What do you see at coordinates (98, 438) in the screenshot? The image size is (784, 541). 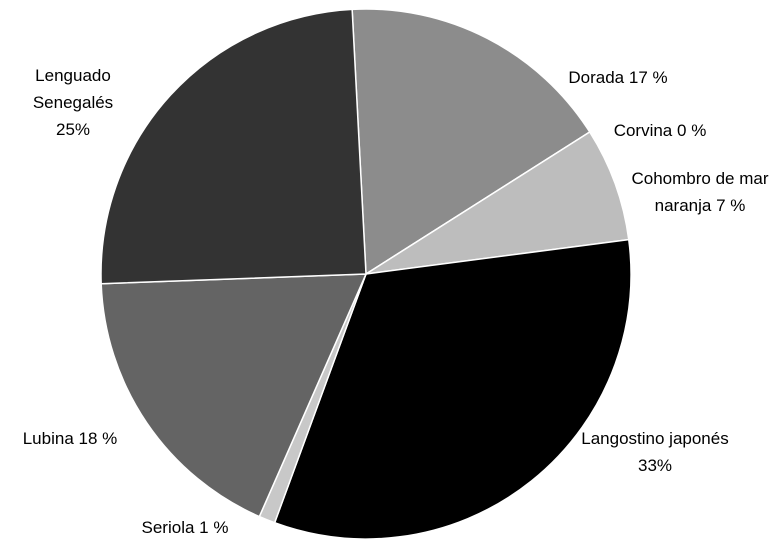 I see `value-label: 18 %` at bounding box center [98, 438].